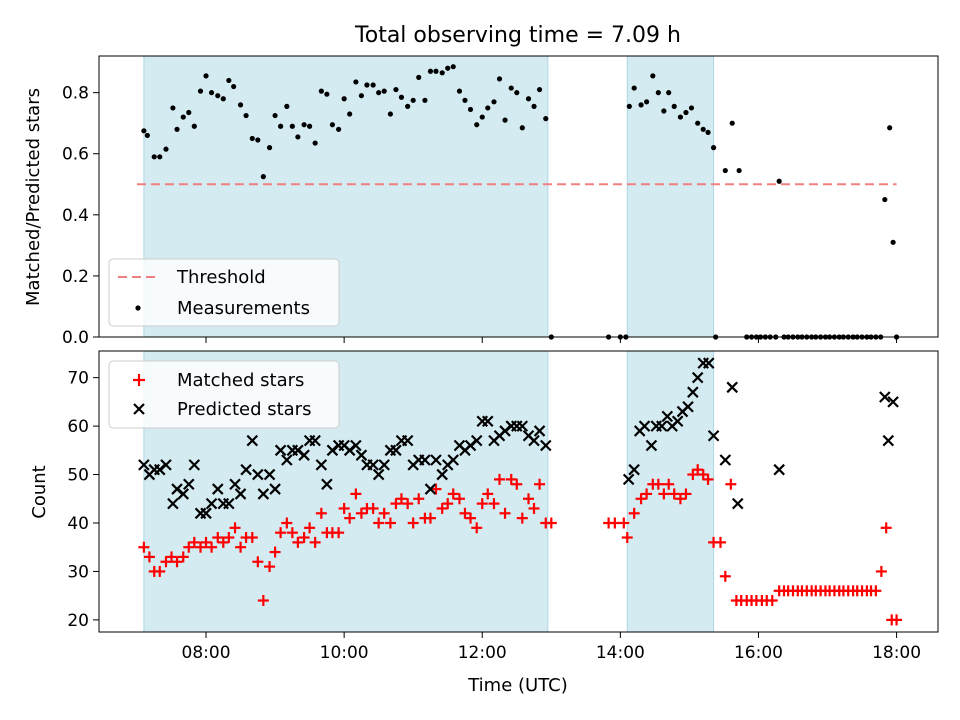 This screenshot has width=960, height=720. Describe the element at coordinates (75, 216) in the screenshot. I see `top-y-tick-label: 0.4` at that location.